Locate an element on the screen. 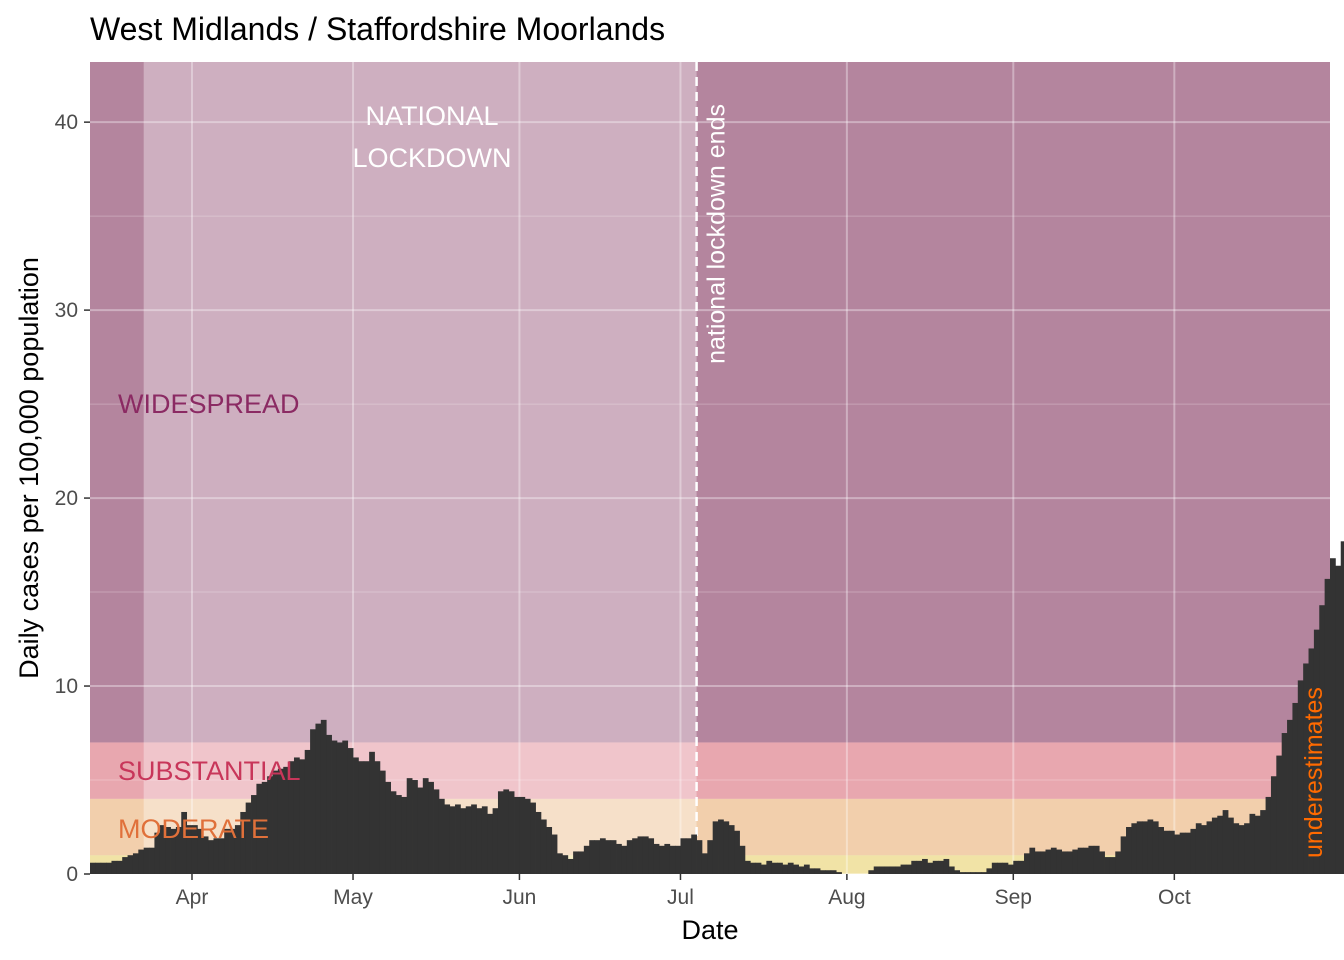  band-label-widespread: WIDESPREAD is located at coordinates (209, 404).